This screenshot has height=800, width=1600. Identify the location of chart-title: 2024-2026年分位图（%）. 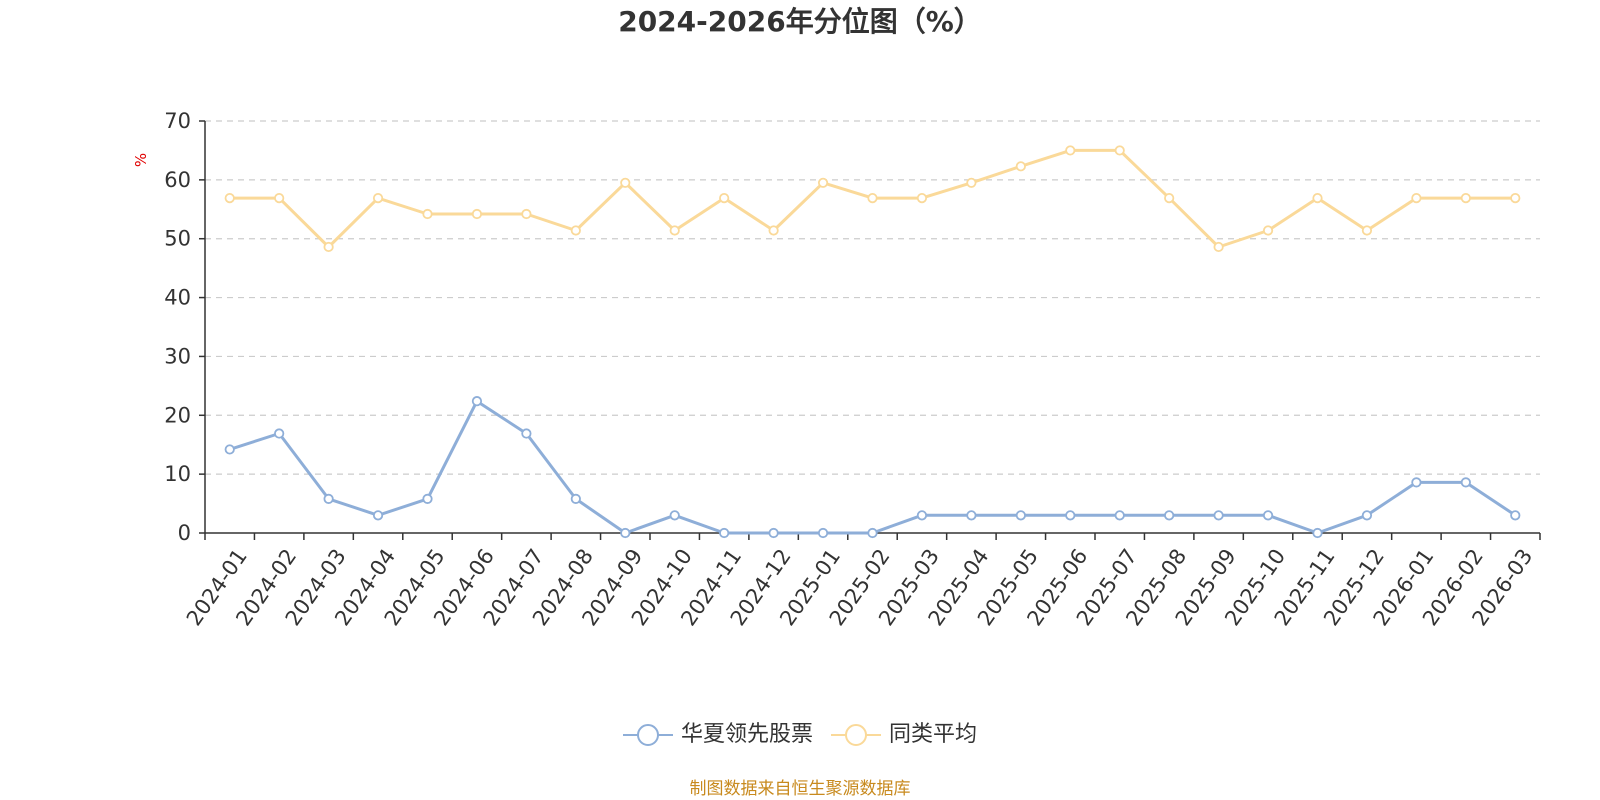
(800, 21).